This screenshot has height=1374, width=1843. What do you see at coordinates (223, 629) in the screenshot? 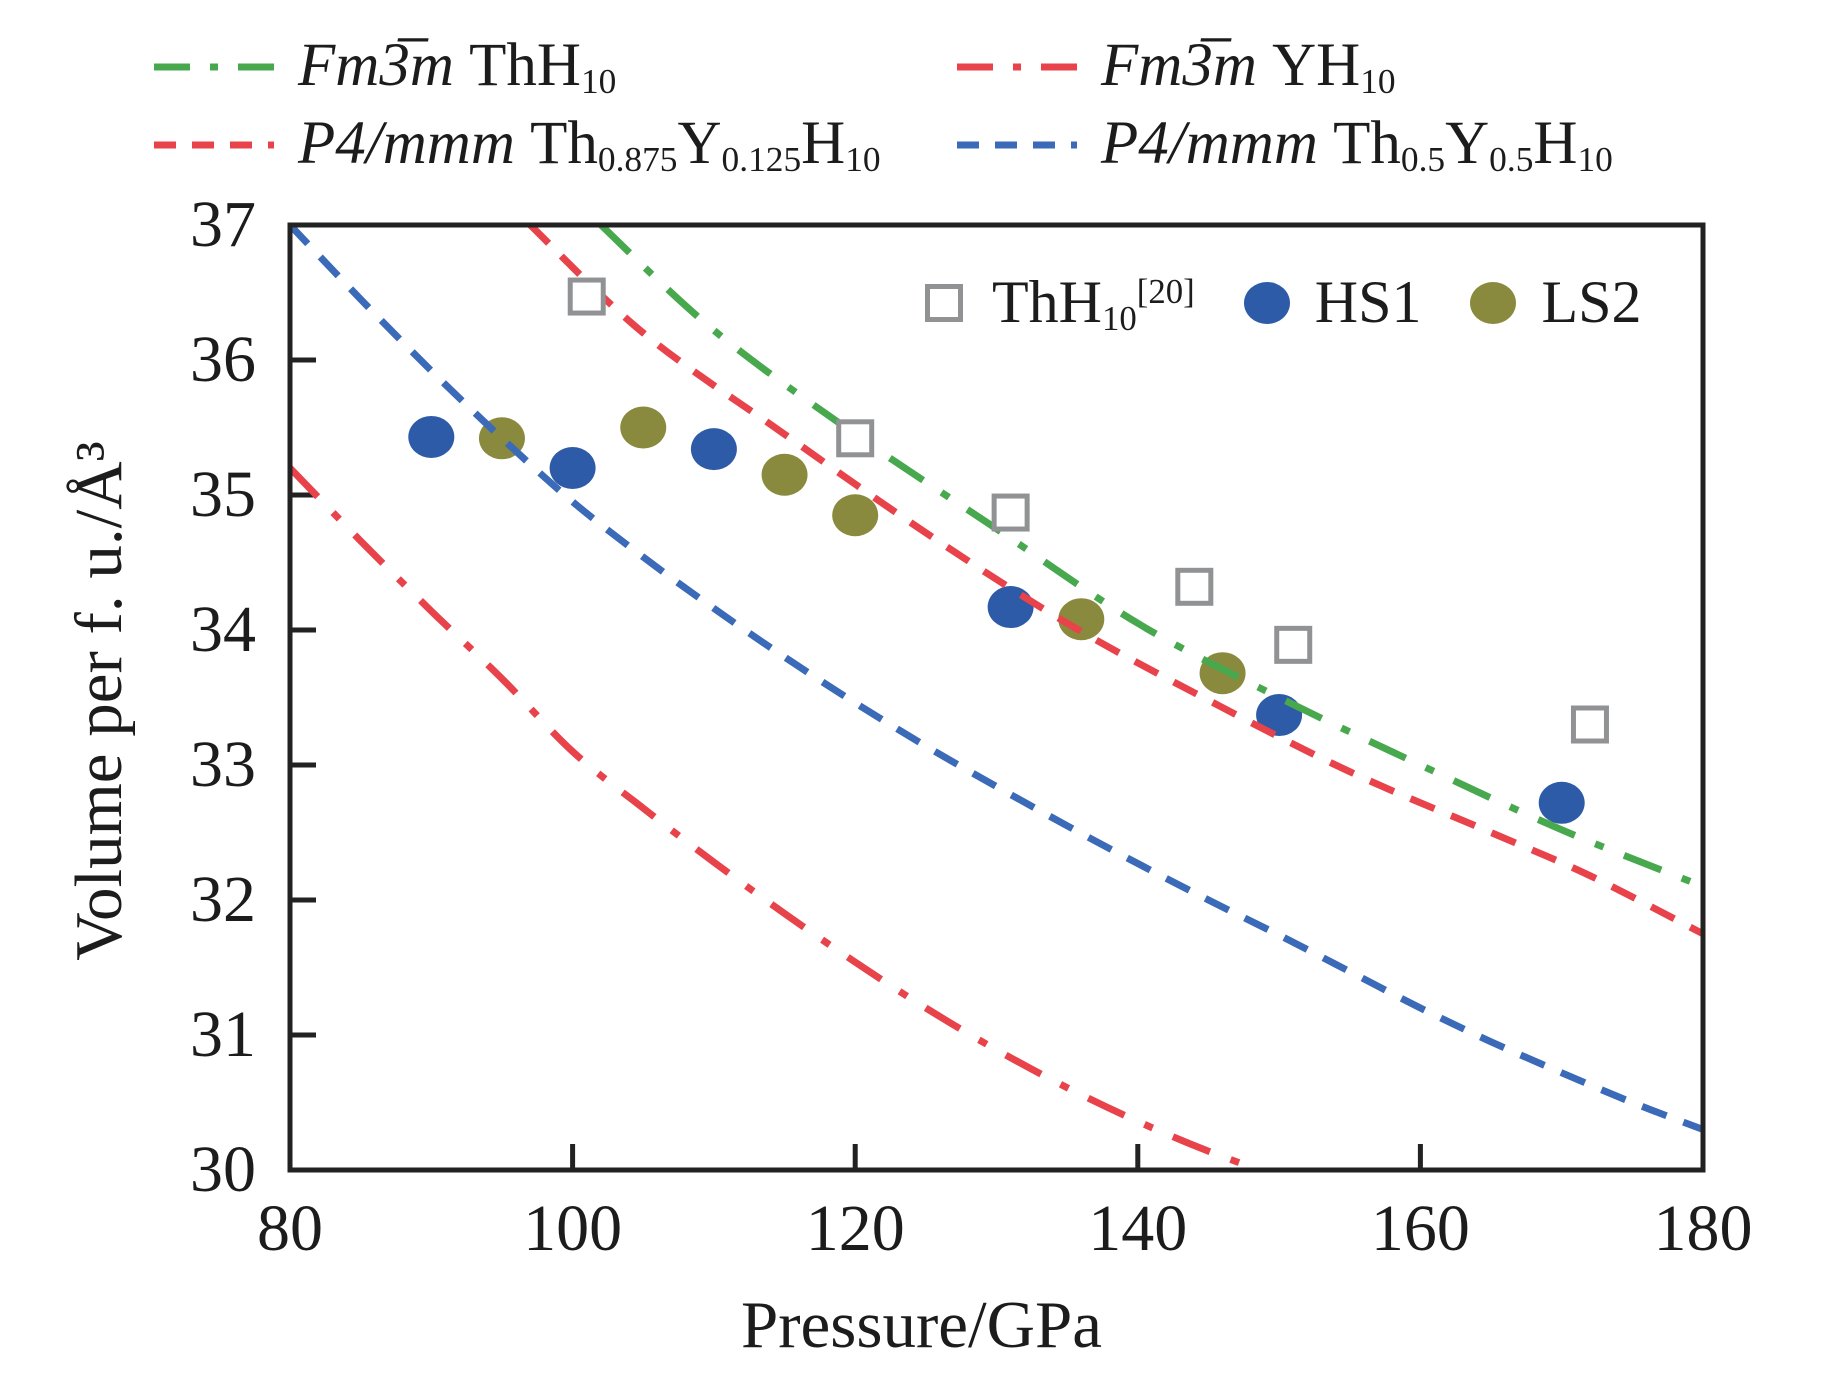
I see `y-tick-label: 34` at bounding box center [223, 629].